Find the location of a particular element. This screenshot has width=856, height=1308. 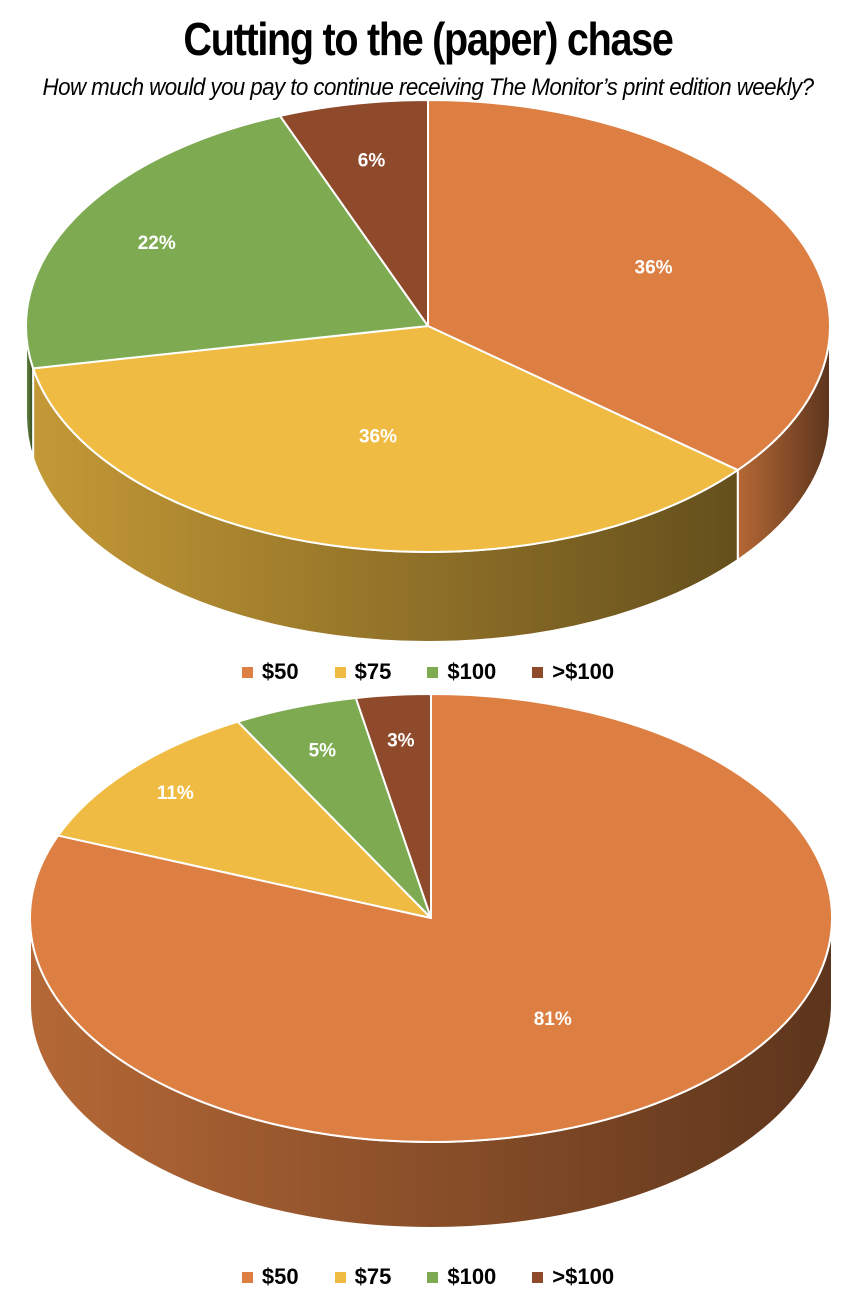

pie-label-1: 11% is located at coordinates (175, 793).